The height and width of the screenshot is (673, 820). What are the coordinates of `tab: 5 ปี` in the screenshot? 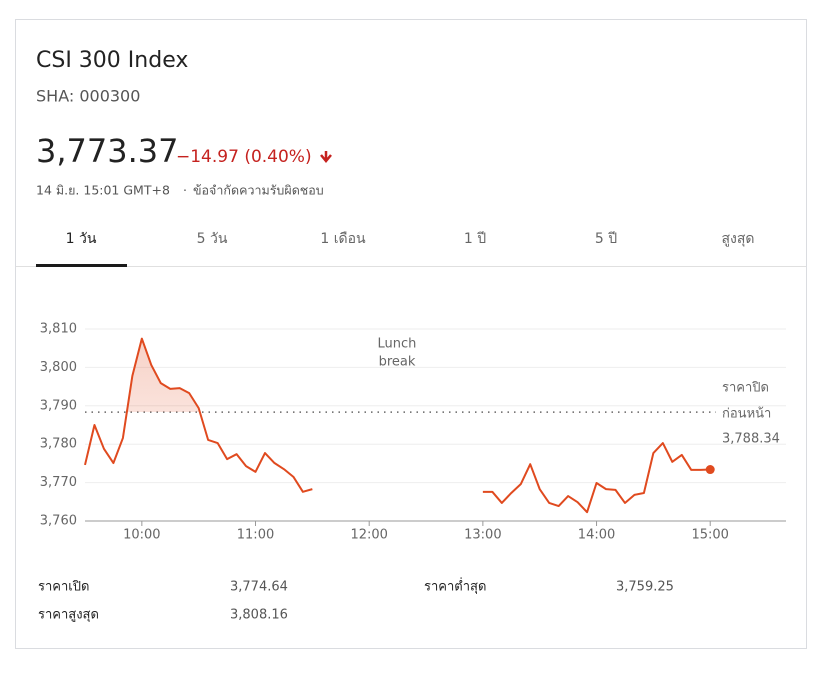 It's located at (606, 239).